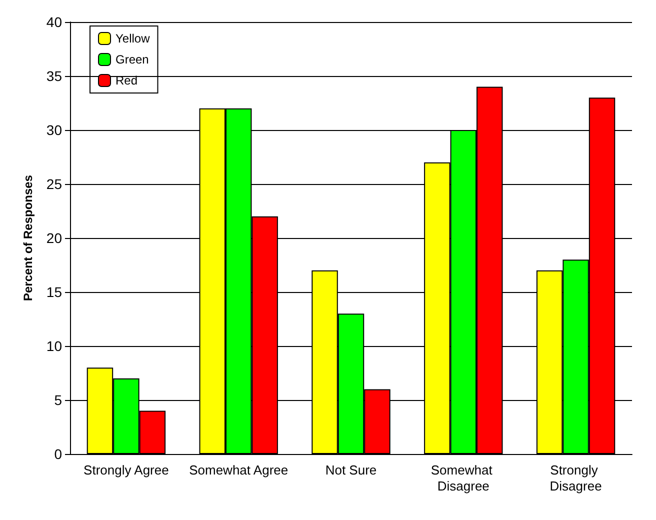 Image resolution: width=656 pixels, height=520 pixels. I want to click on y-tick-label: 10, so click(54, 346).